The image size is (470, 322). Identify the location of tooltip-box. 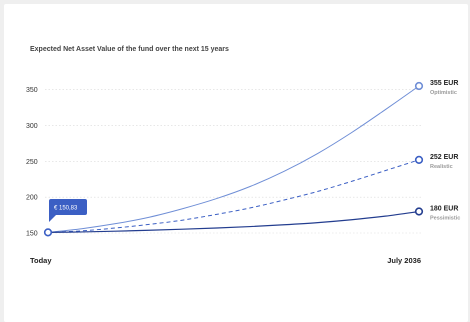
(68, 207).